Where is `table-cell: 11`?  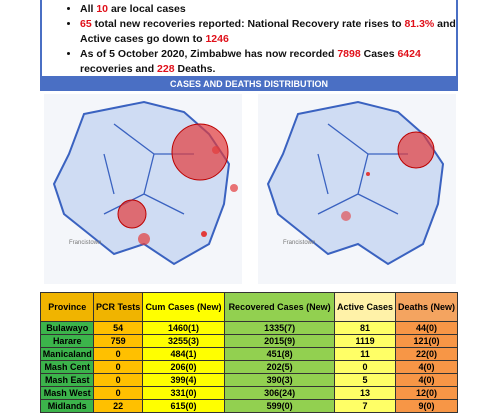
table-cell: 11 is located at coordinates (365, 354).